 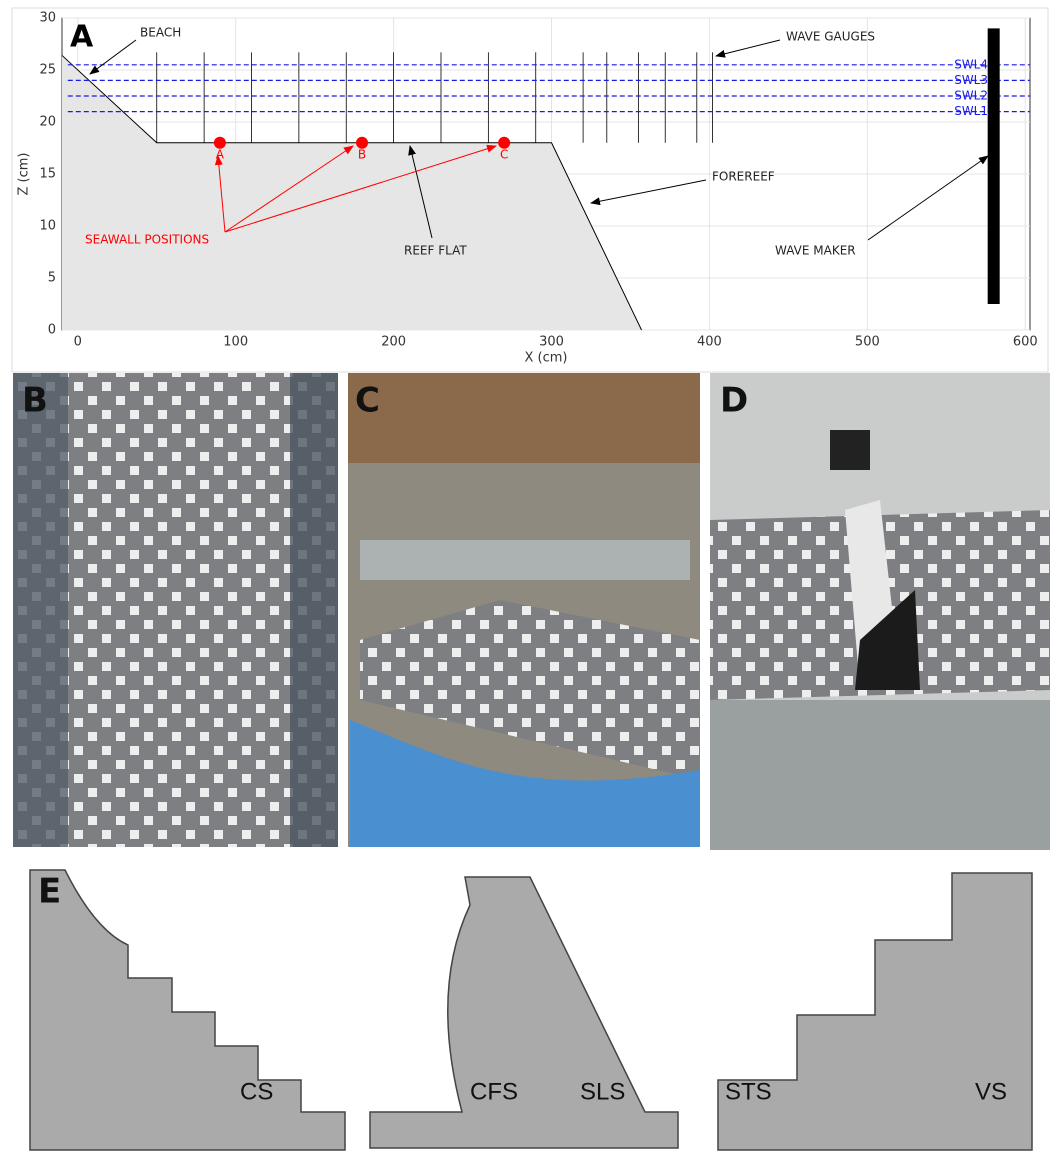 What do you see at coordinates (991, 1091) in the screenshot?
I see `profile-name: VS` at bounding box center [991, 1091].